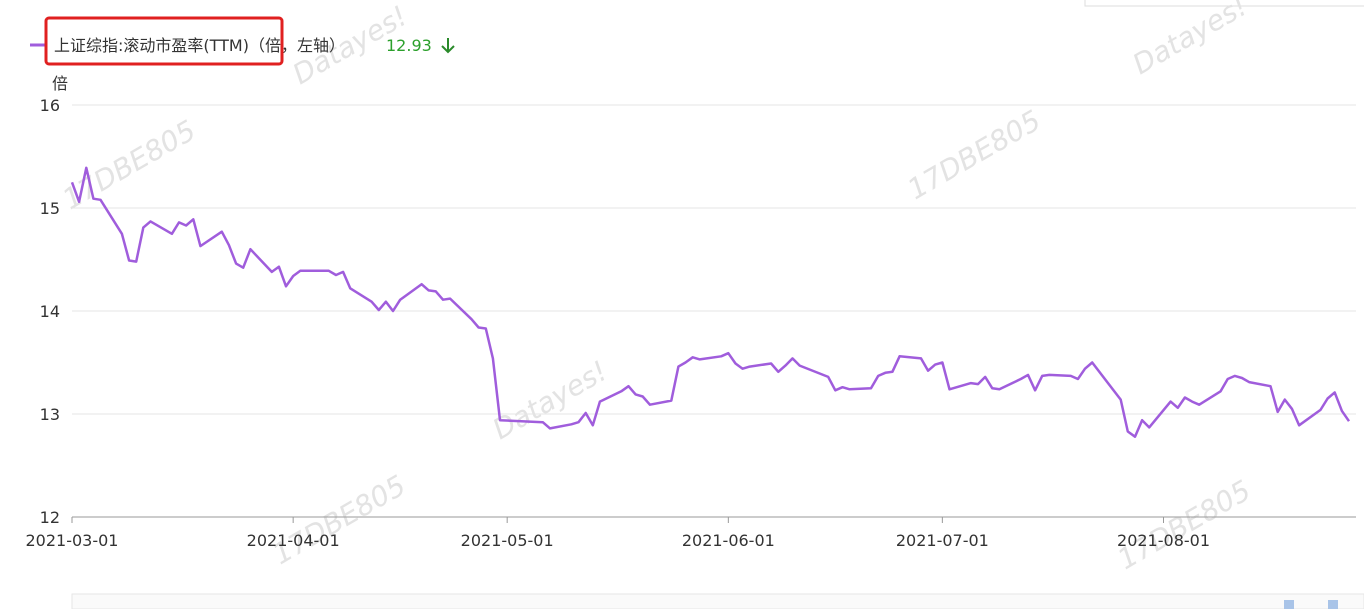 Image resolution: width=1364 pixels, height=613 pixels. I want to click on x-tick-label: 2021-03-01, so click(72, 540).